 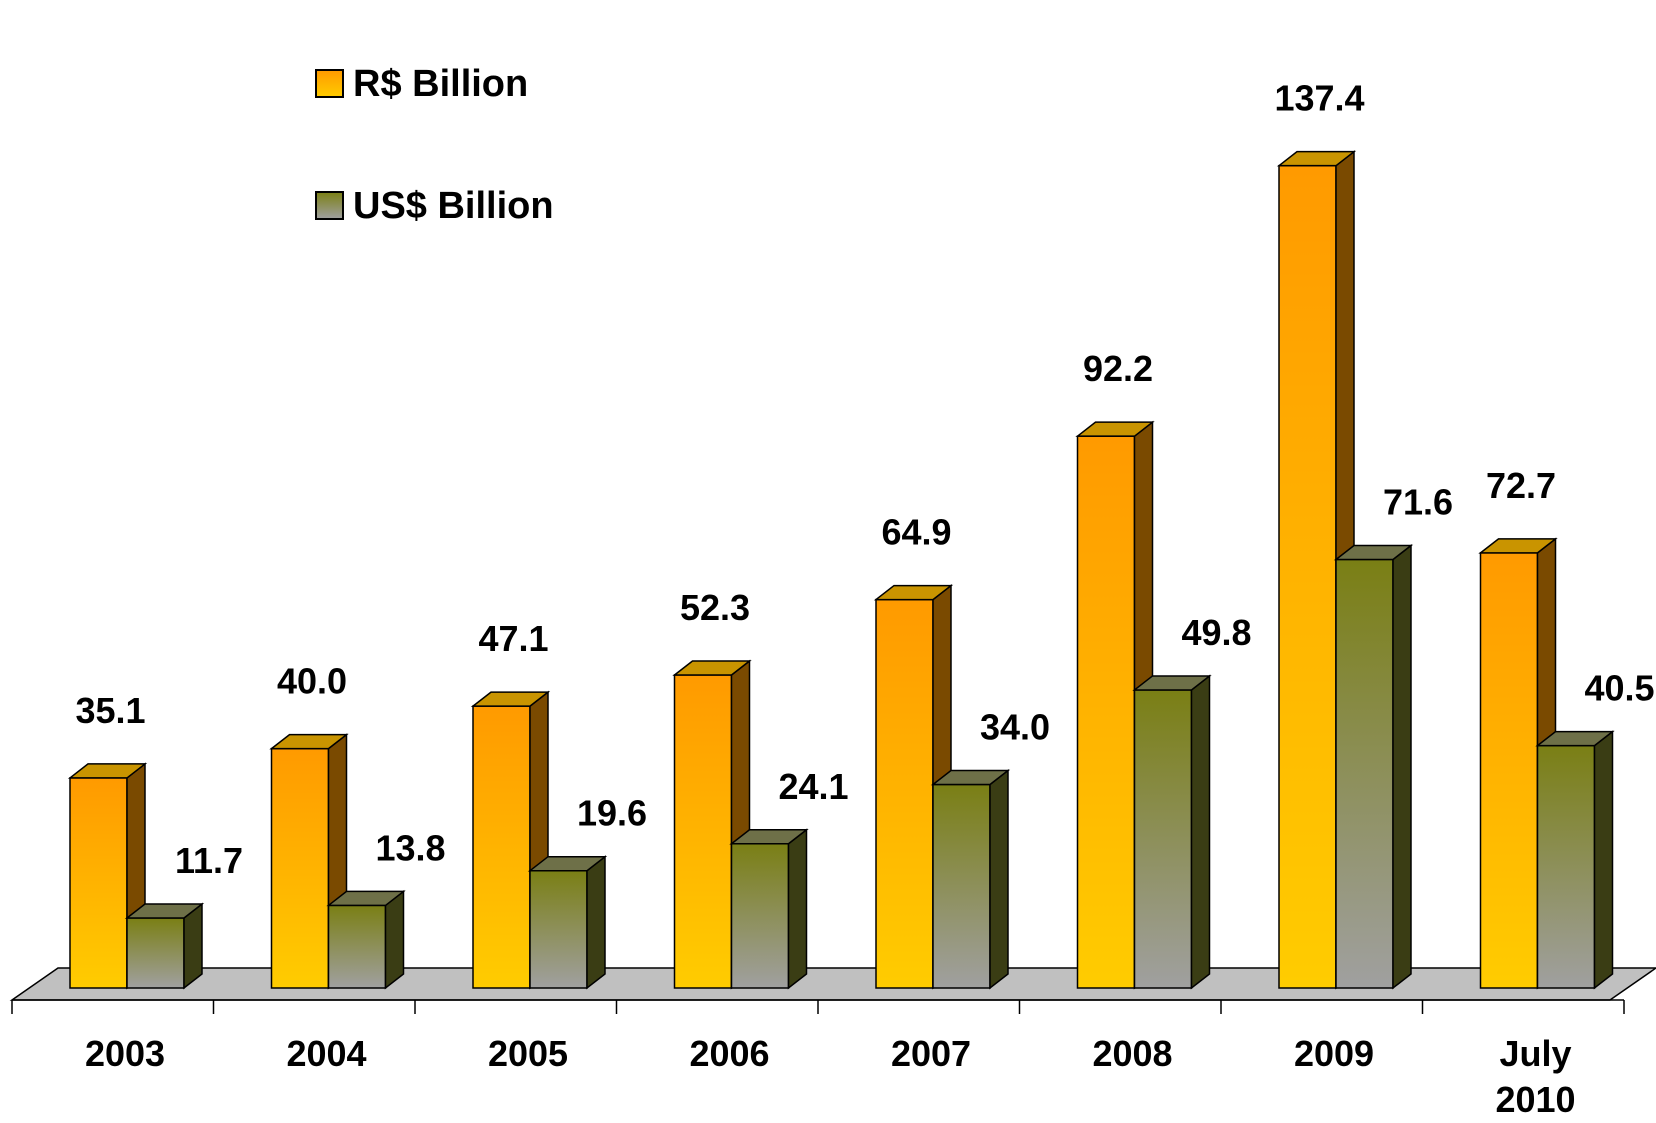 I want to click on x-tick-label: July 2010, so click(x=1535, y=1076).